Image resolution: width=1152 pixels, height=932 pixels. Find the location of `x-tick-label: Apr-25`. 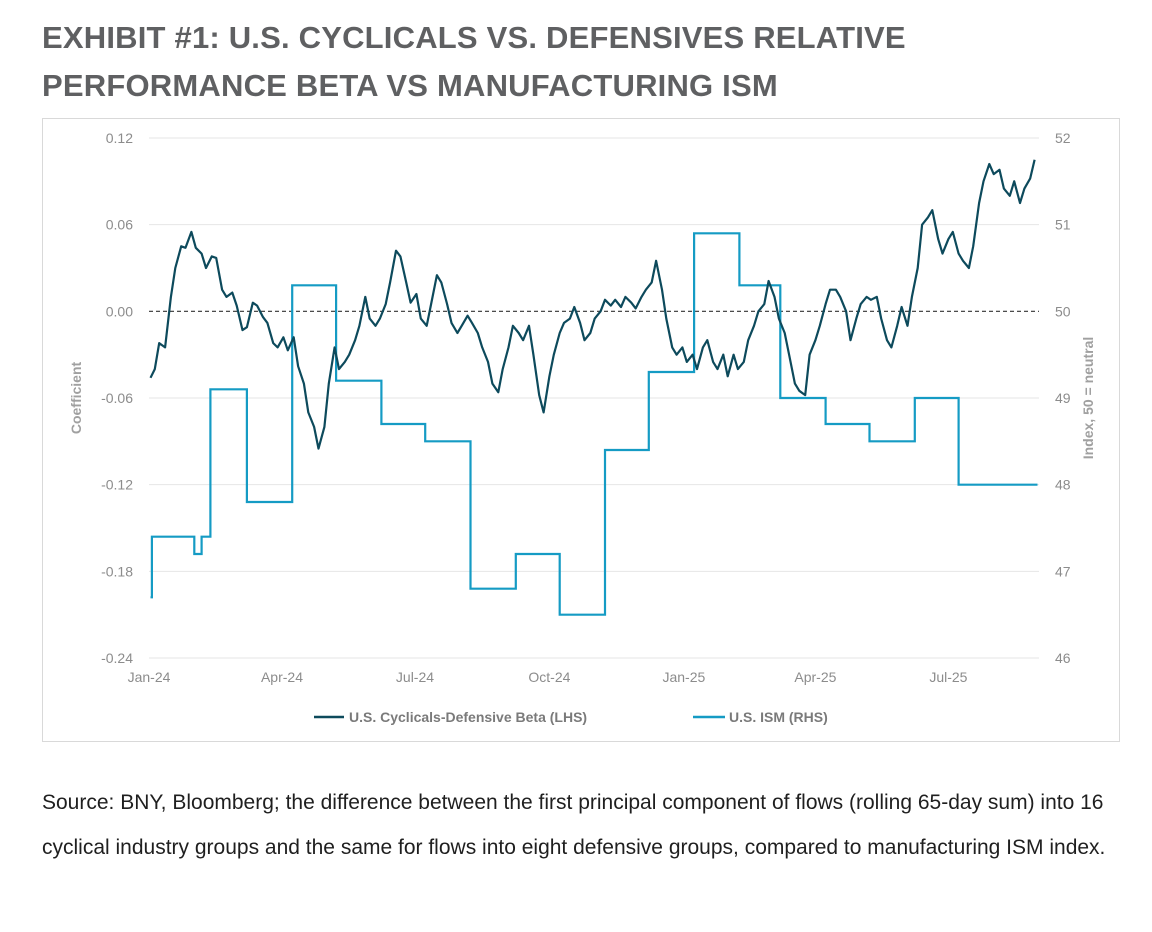

x-tick-label: Apr-25 is located at coordinates (815, 677).